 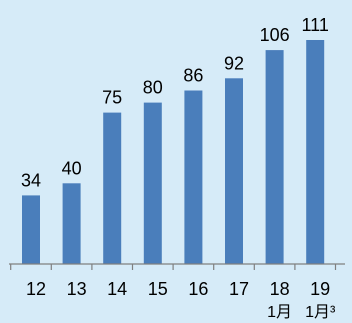 I want to click on x-tick-label-19: 19, so click(x=320, y=289).